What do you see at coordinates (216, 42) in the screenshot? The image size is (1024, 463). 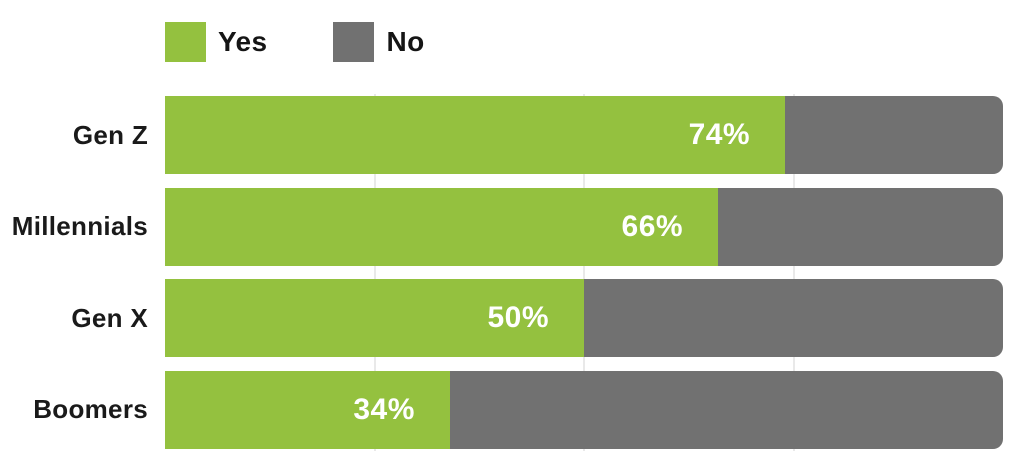 I see `legend-item-yes: Yes` at bounding box center [216, 42].